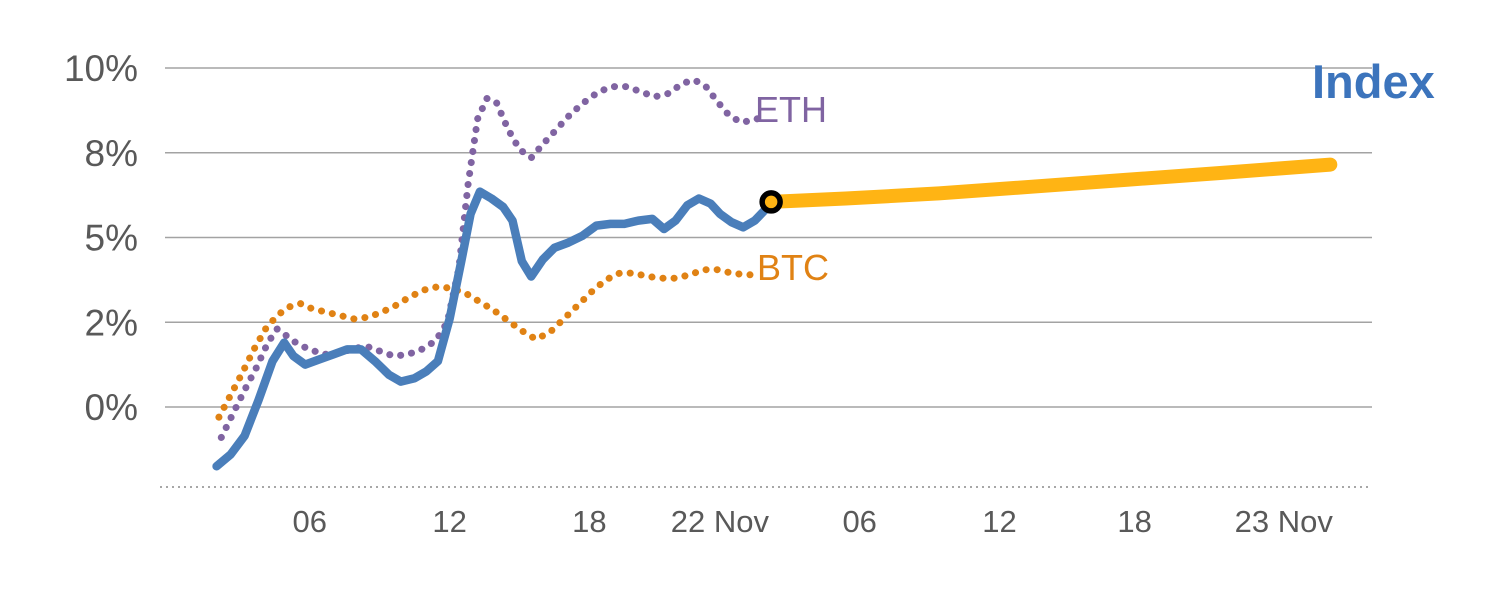 Image resolution: width=1500 pixels, height=600 pixels. I want to click on y-axis-tick-label: 0%, so click(111, 407).